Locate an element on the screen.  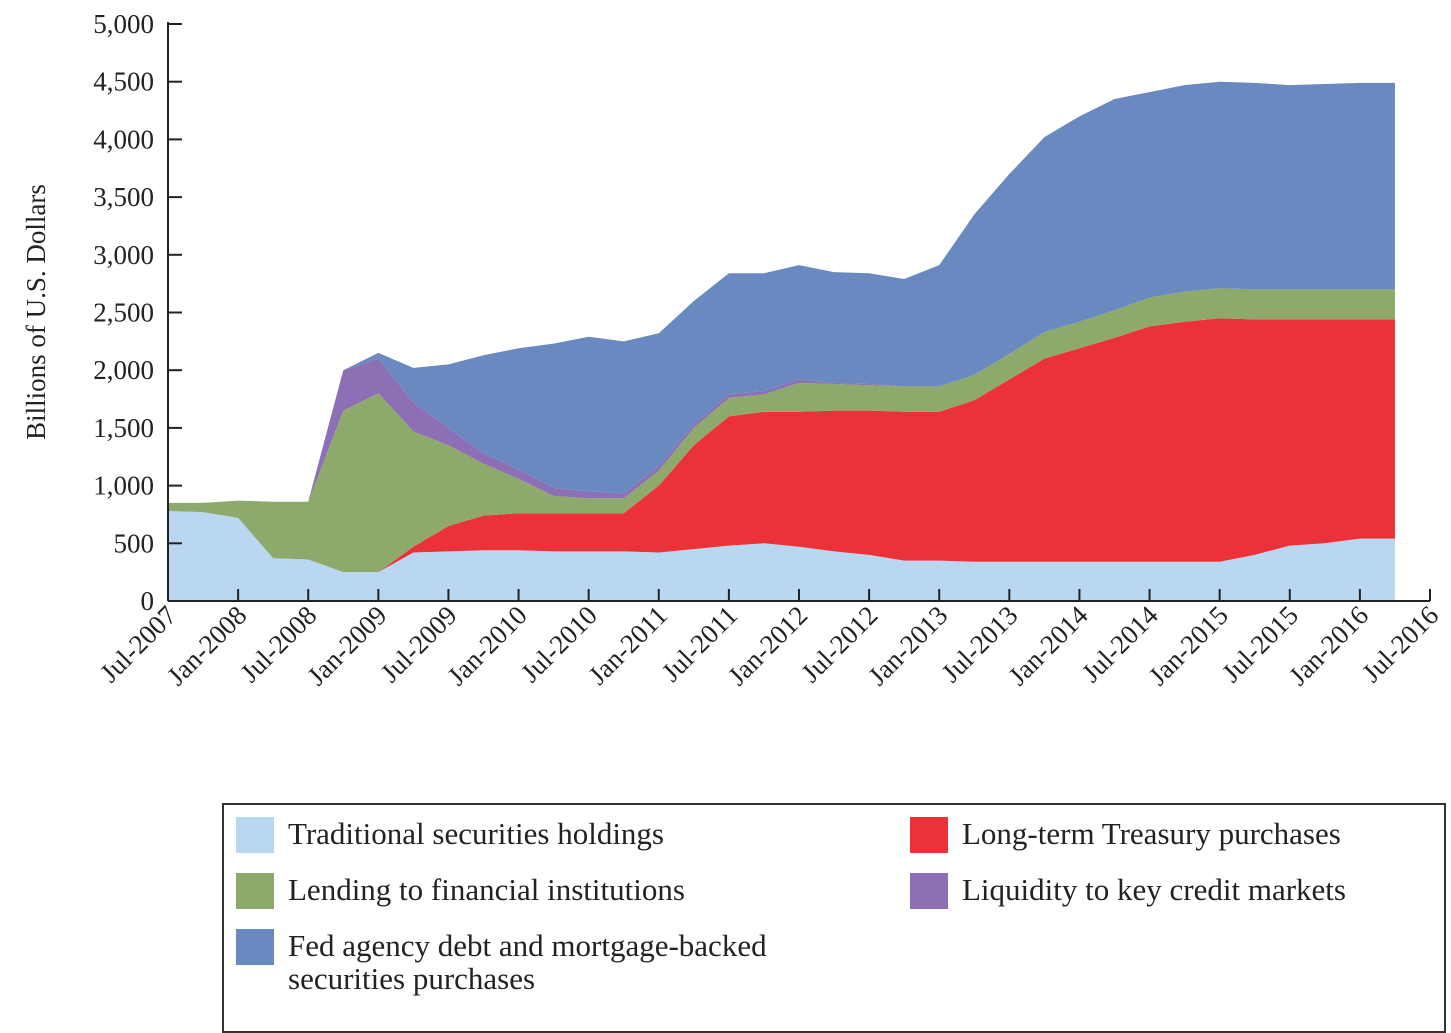
y-tick-label: 2,500 is located at coordinates (123, 313).